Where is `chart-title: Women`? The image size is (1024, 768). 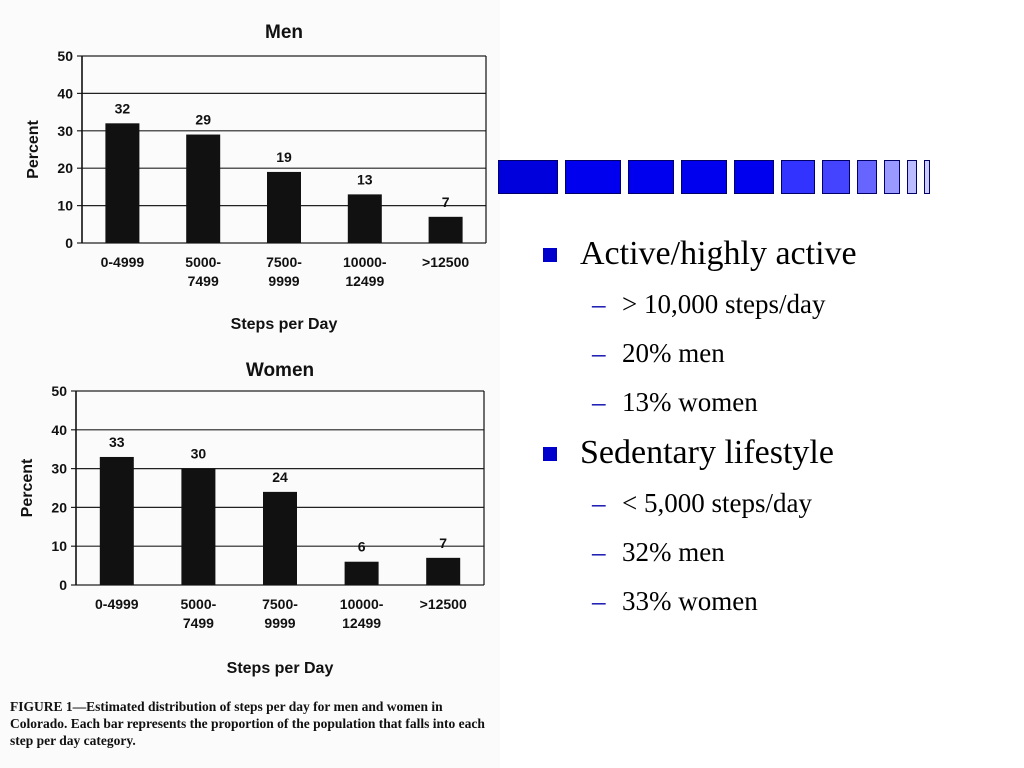 chart-title: Women is located at coordinates (280, 370).